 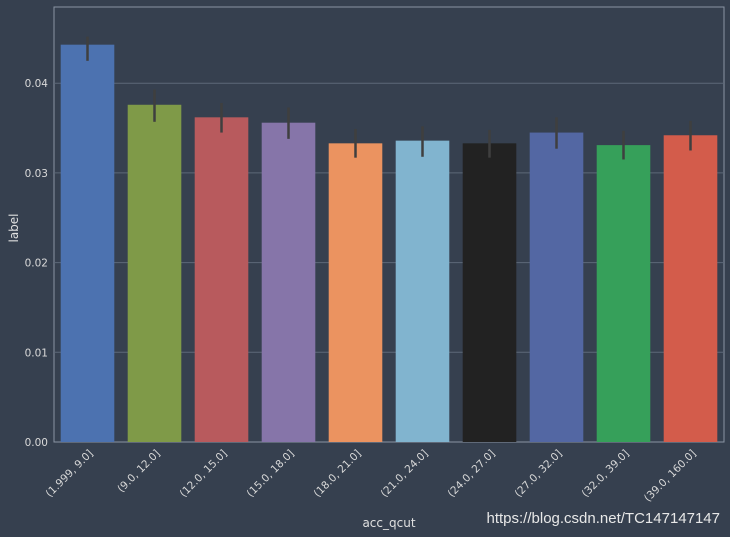 I want to click on y-tick-label: 0.01, so click(x=36, y=353).